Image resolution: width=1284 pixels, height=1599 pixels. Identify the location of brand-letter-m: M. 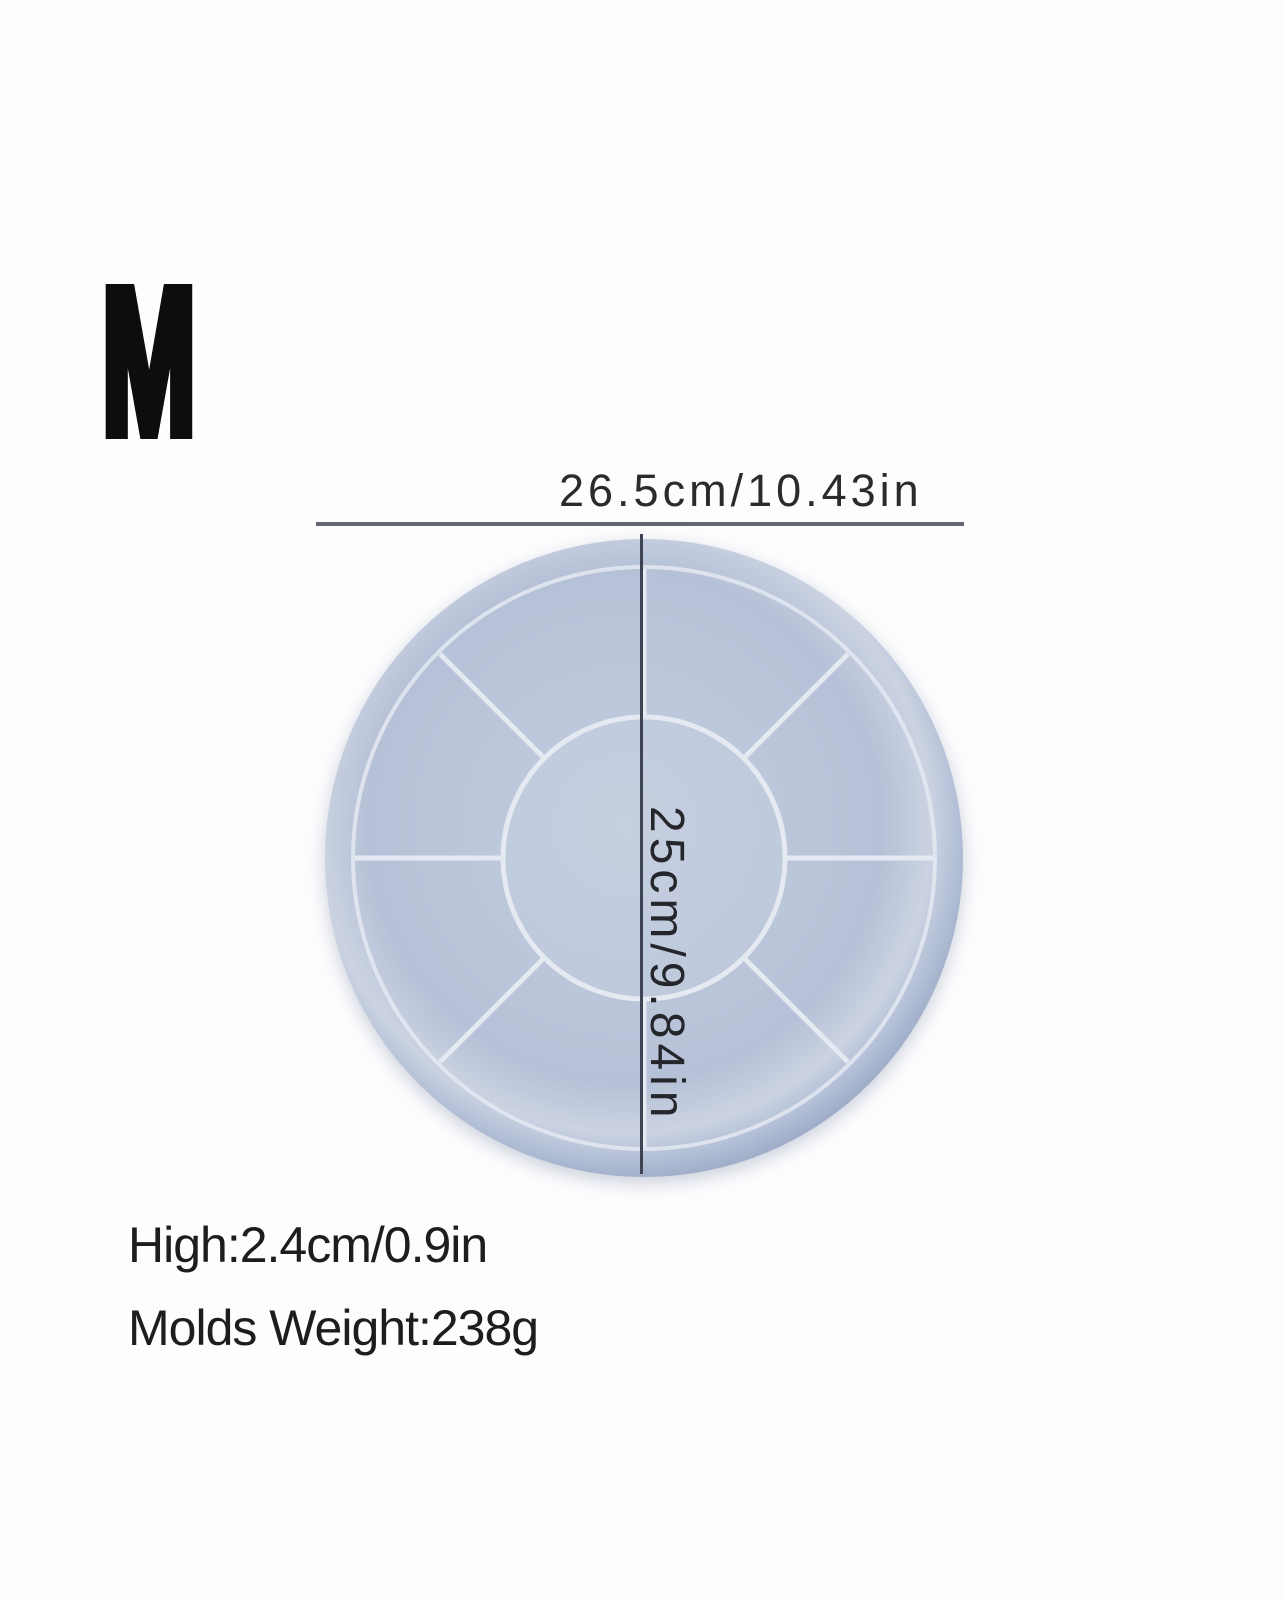
(149, 361).